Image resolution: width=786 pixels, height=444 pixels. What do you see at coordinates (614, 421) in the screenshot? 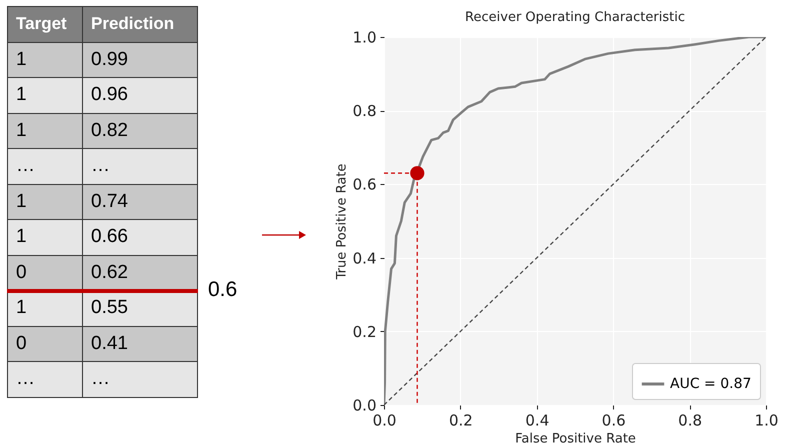
I see `x-tick-label: 0.6` at bounding box center [614, 421].